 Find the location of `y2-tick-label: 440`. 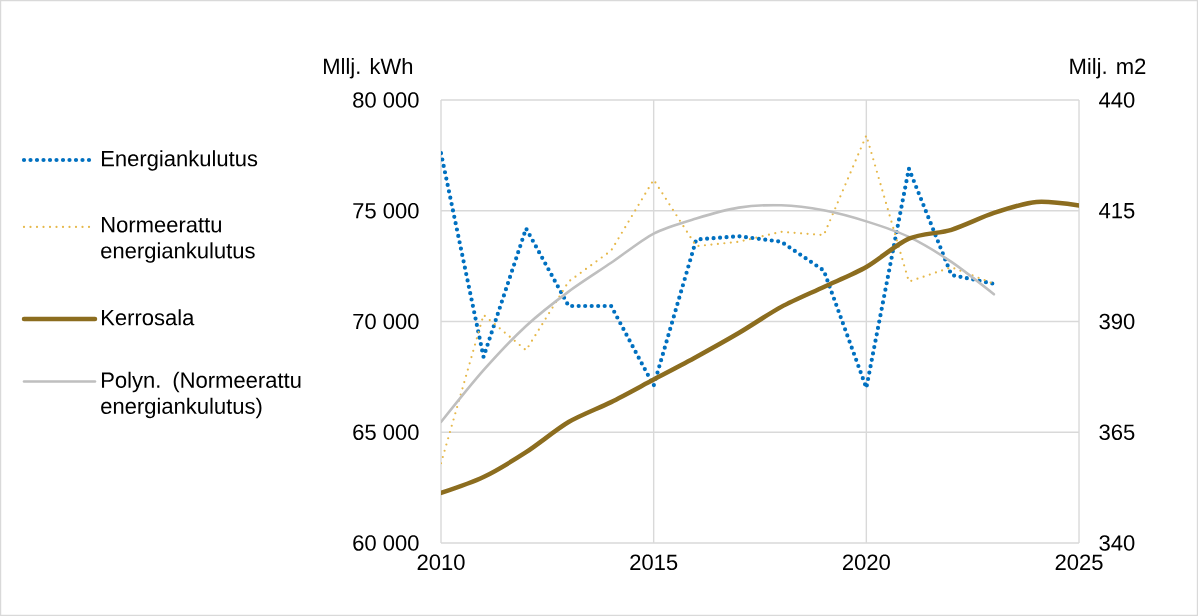

y2-tick-label: 440 is located at coordinates (1117, 100).